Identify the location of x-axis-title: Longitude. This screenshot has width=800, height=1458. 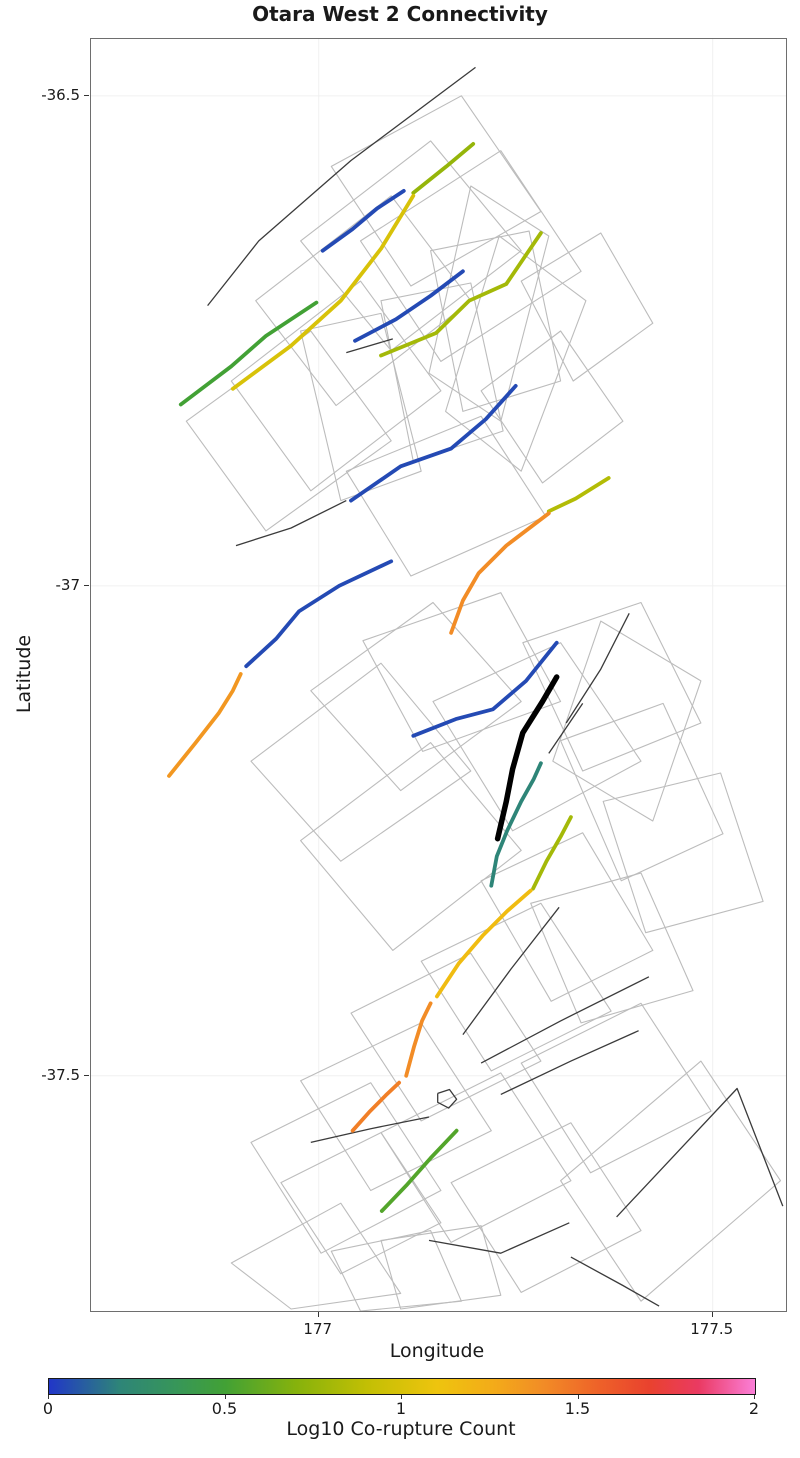
(437, 1351).